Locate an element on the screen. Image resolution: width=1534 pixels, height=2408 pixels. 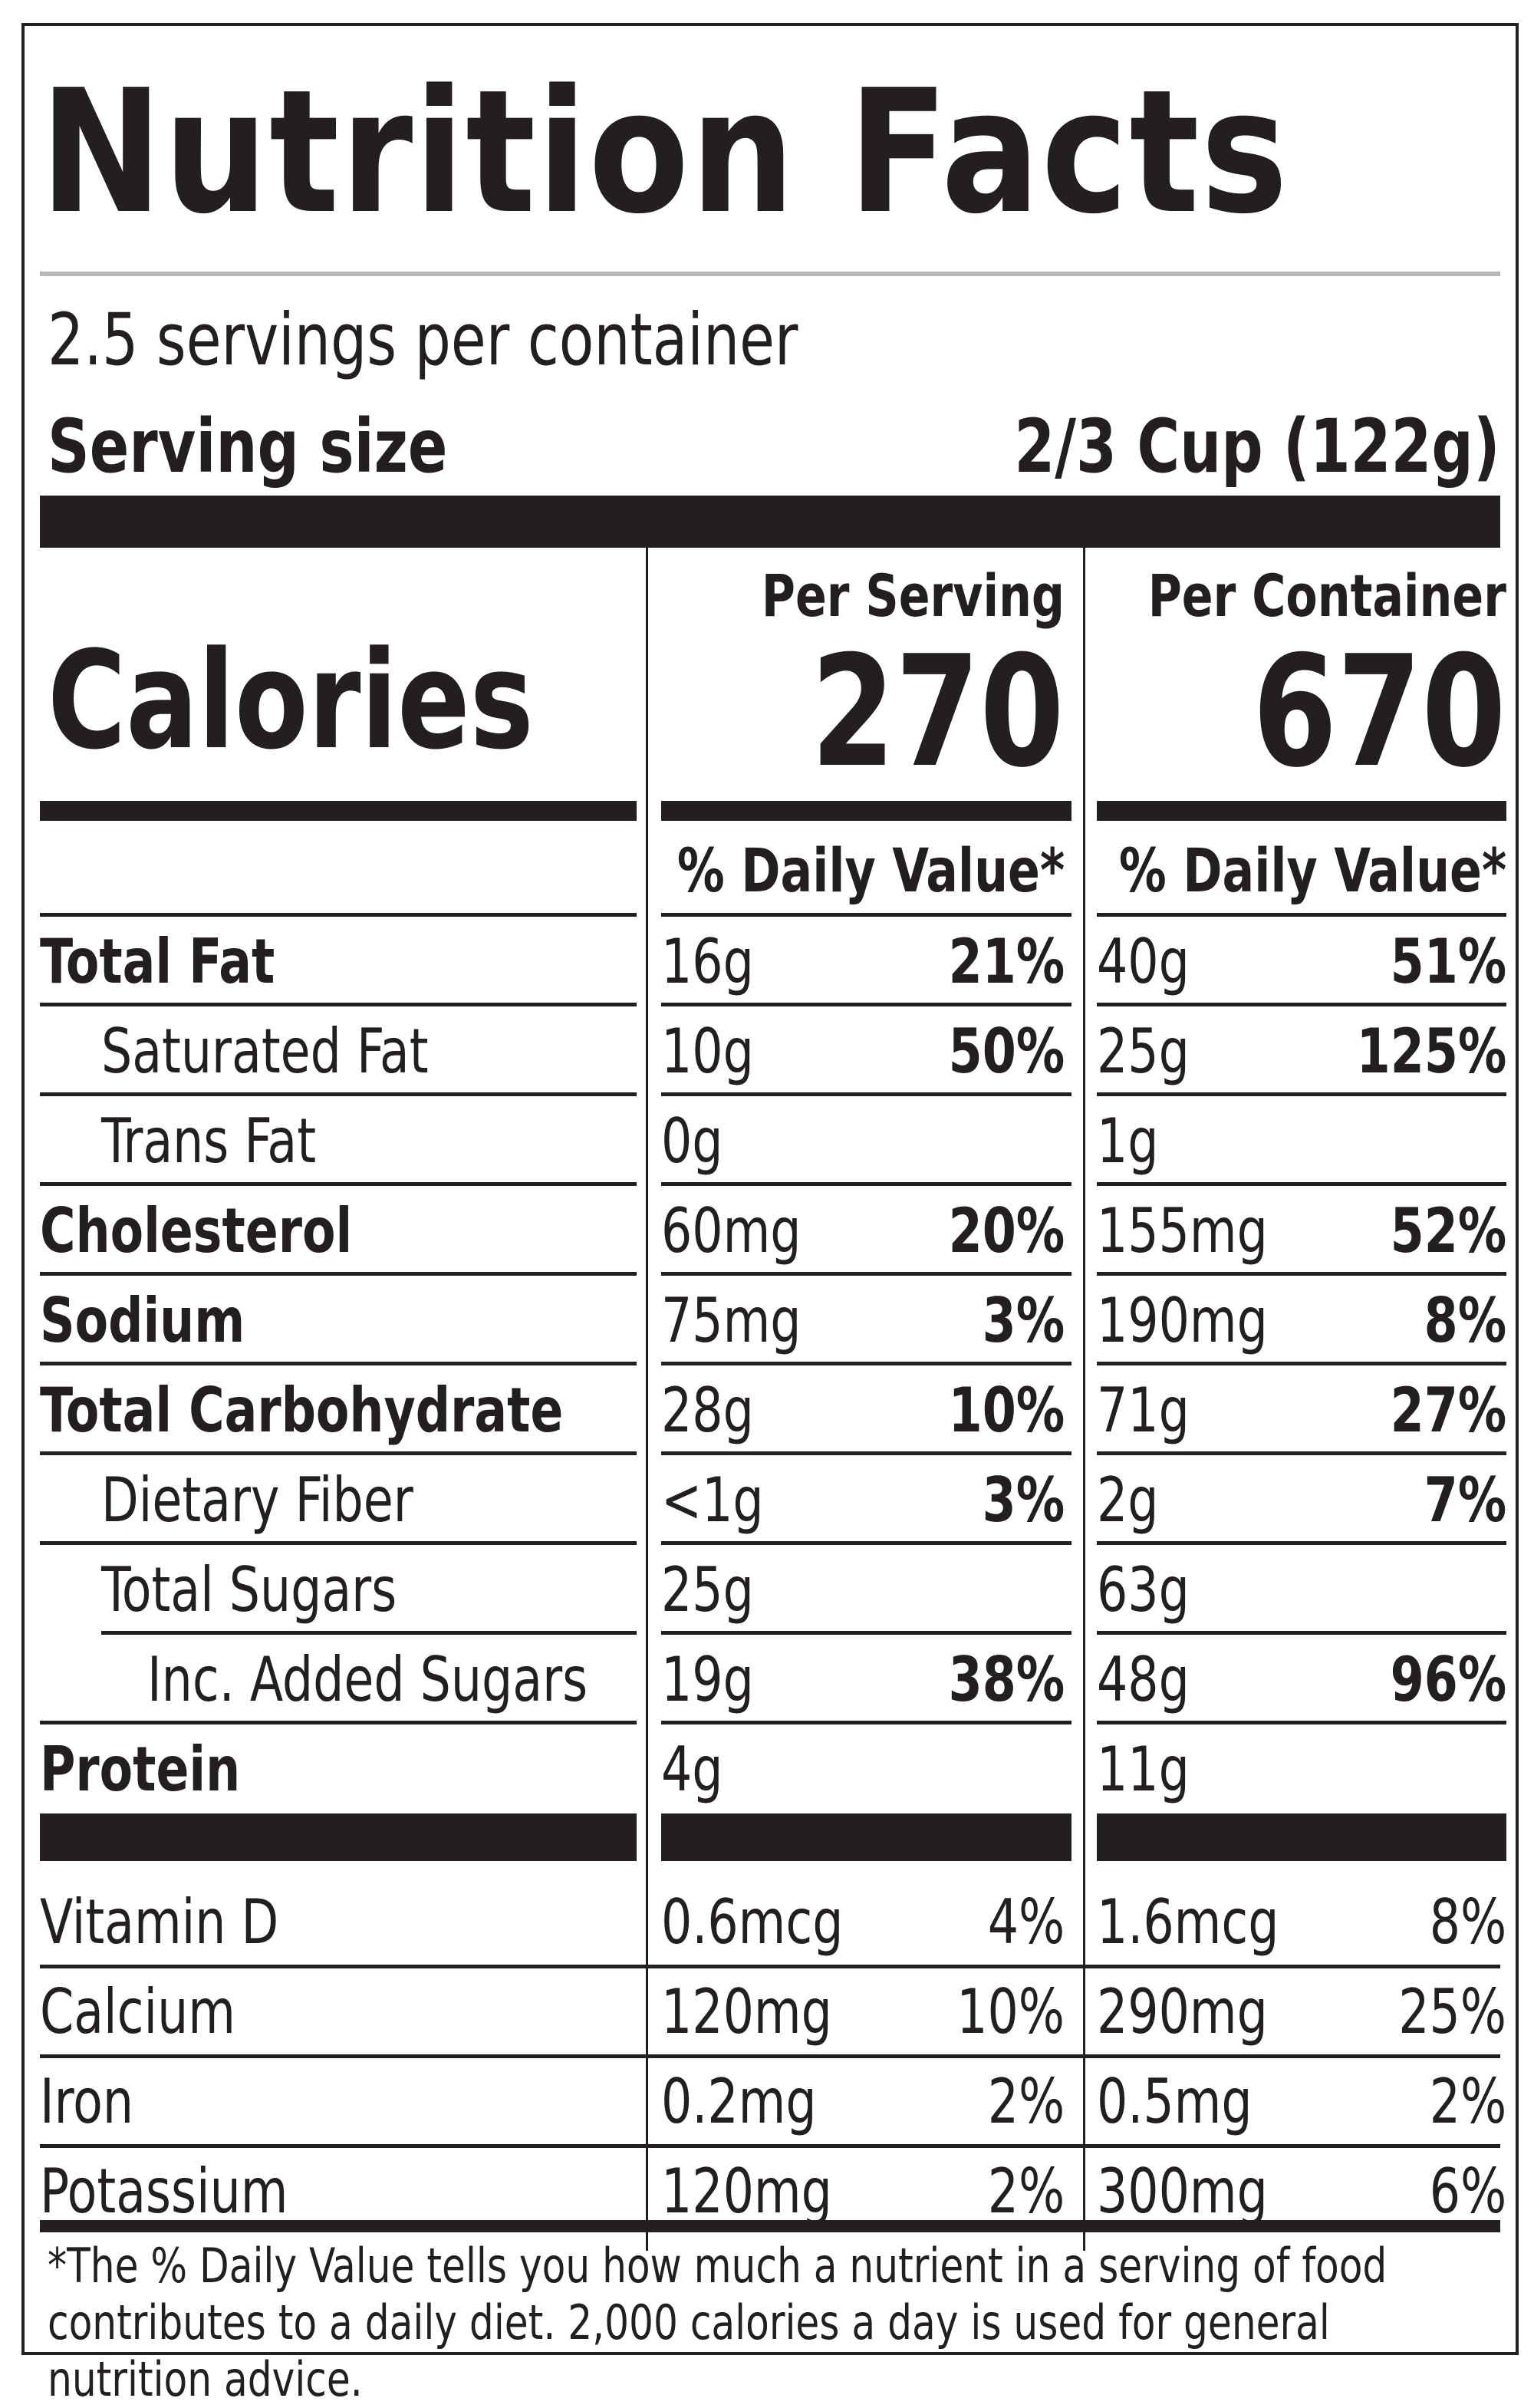
serving-daily-value: 20% is located at coordinates (1007, 1231).